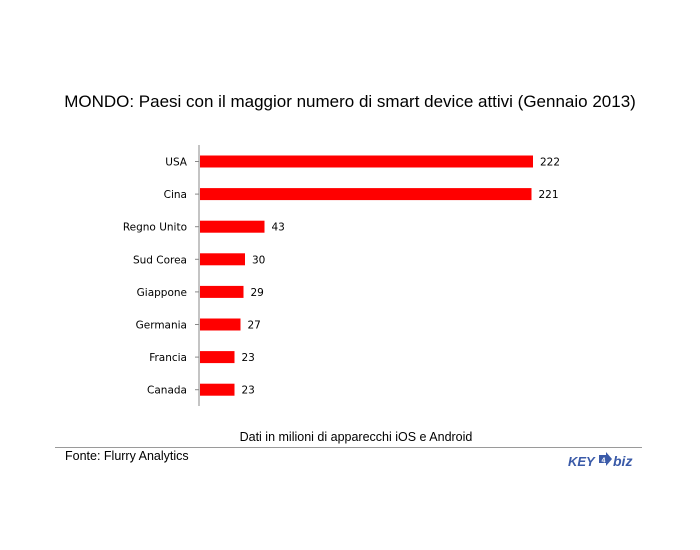  I want to click on bar-usa, so click(366, 161).